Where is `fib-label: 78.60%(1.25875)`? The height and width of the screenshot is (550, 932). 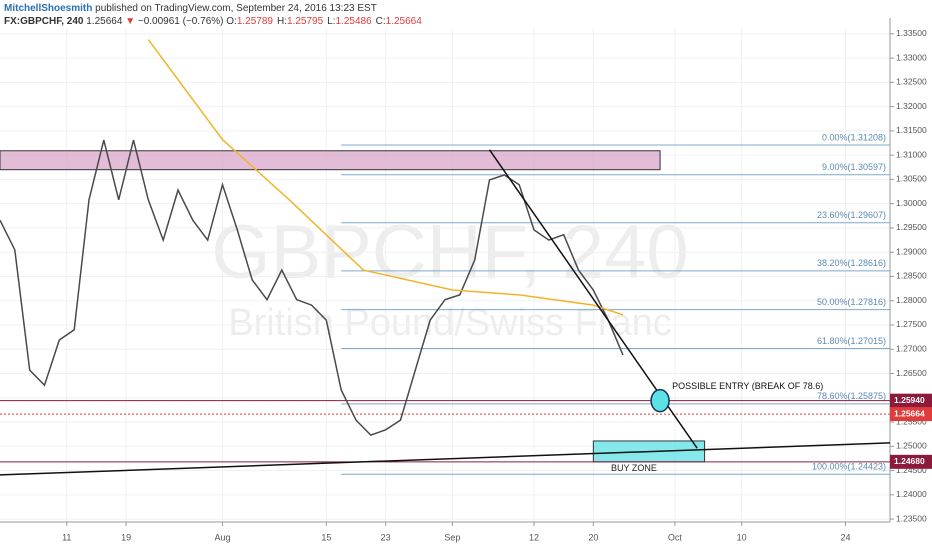
fib-label: 78.60%(1.25875) is located at coordinates (851, 396).